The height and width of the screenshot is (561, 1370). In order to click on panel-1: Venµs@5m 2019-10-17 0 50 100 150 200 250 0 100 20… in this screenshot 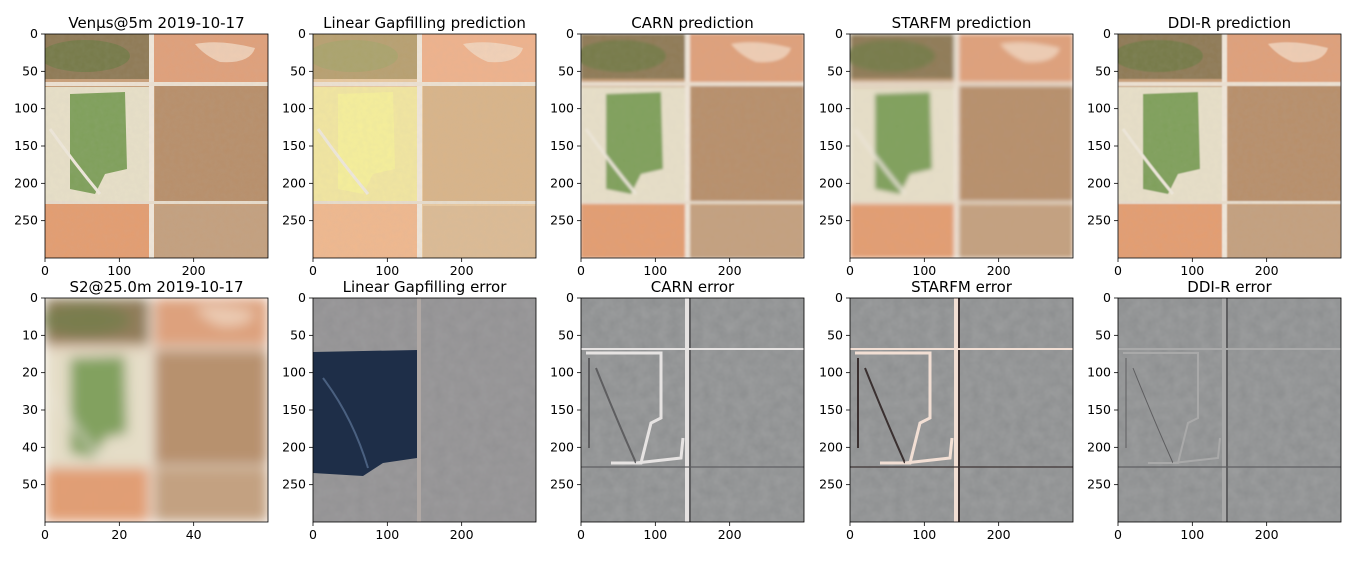, I will do `click(141, 146)`.